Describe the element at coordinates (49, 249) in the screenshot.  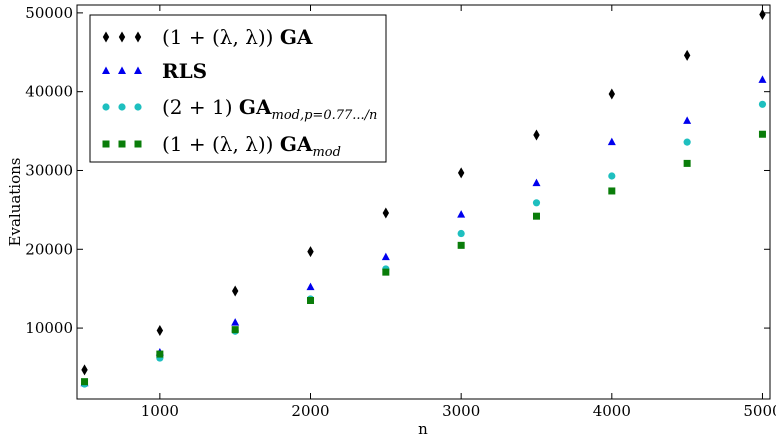
I see `y-tick-label: 20000` at that location.